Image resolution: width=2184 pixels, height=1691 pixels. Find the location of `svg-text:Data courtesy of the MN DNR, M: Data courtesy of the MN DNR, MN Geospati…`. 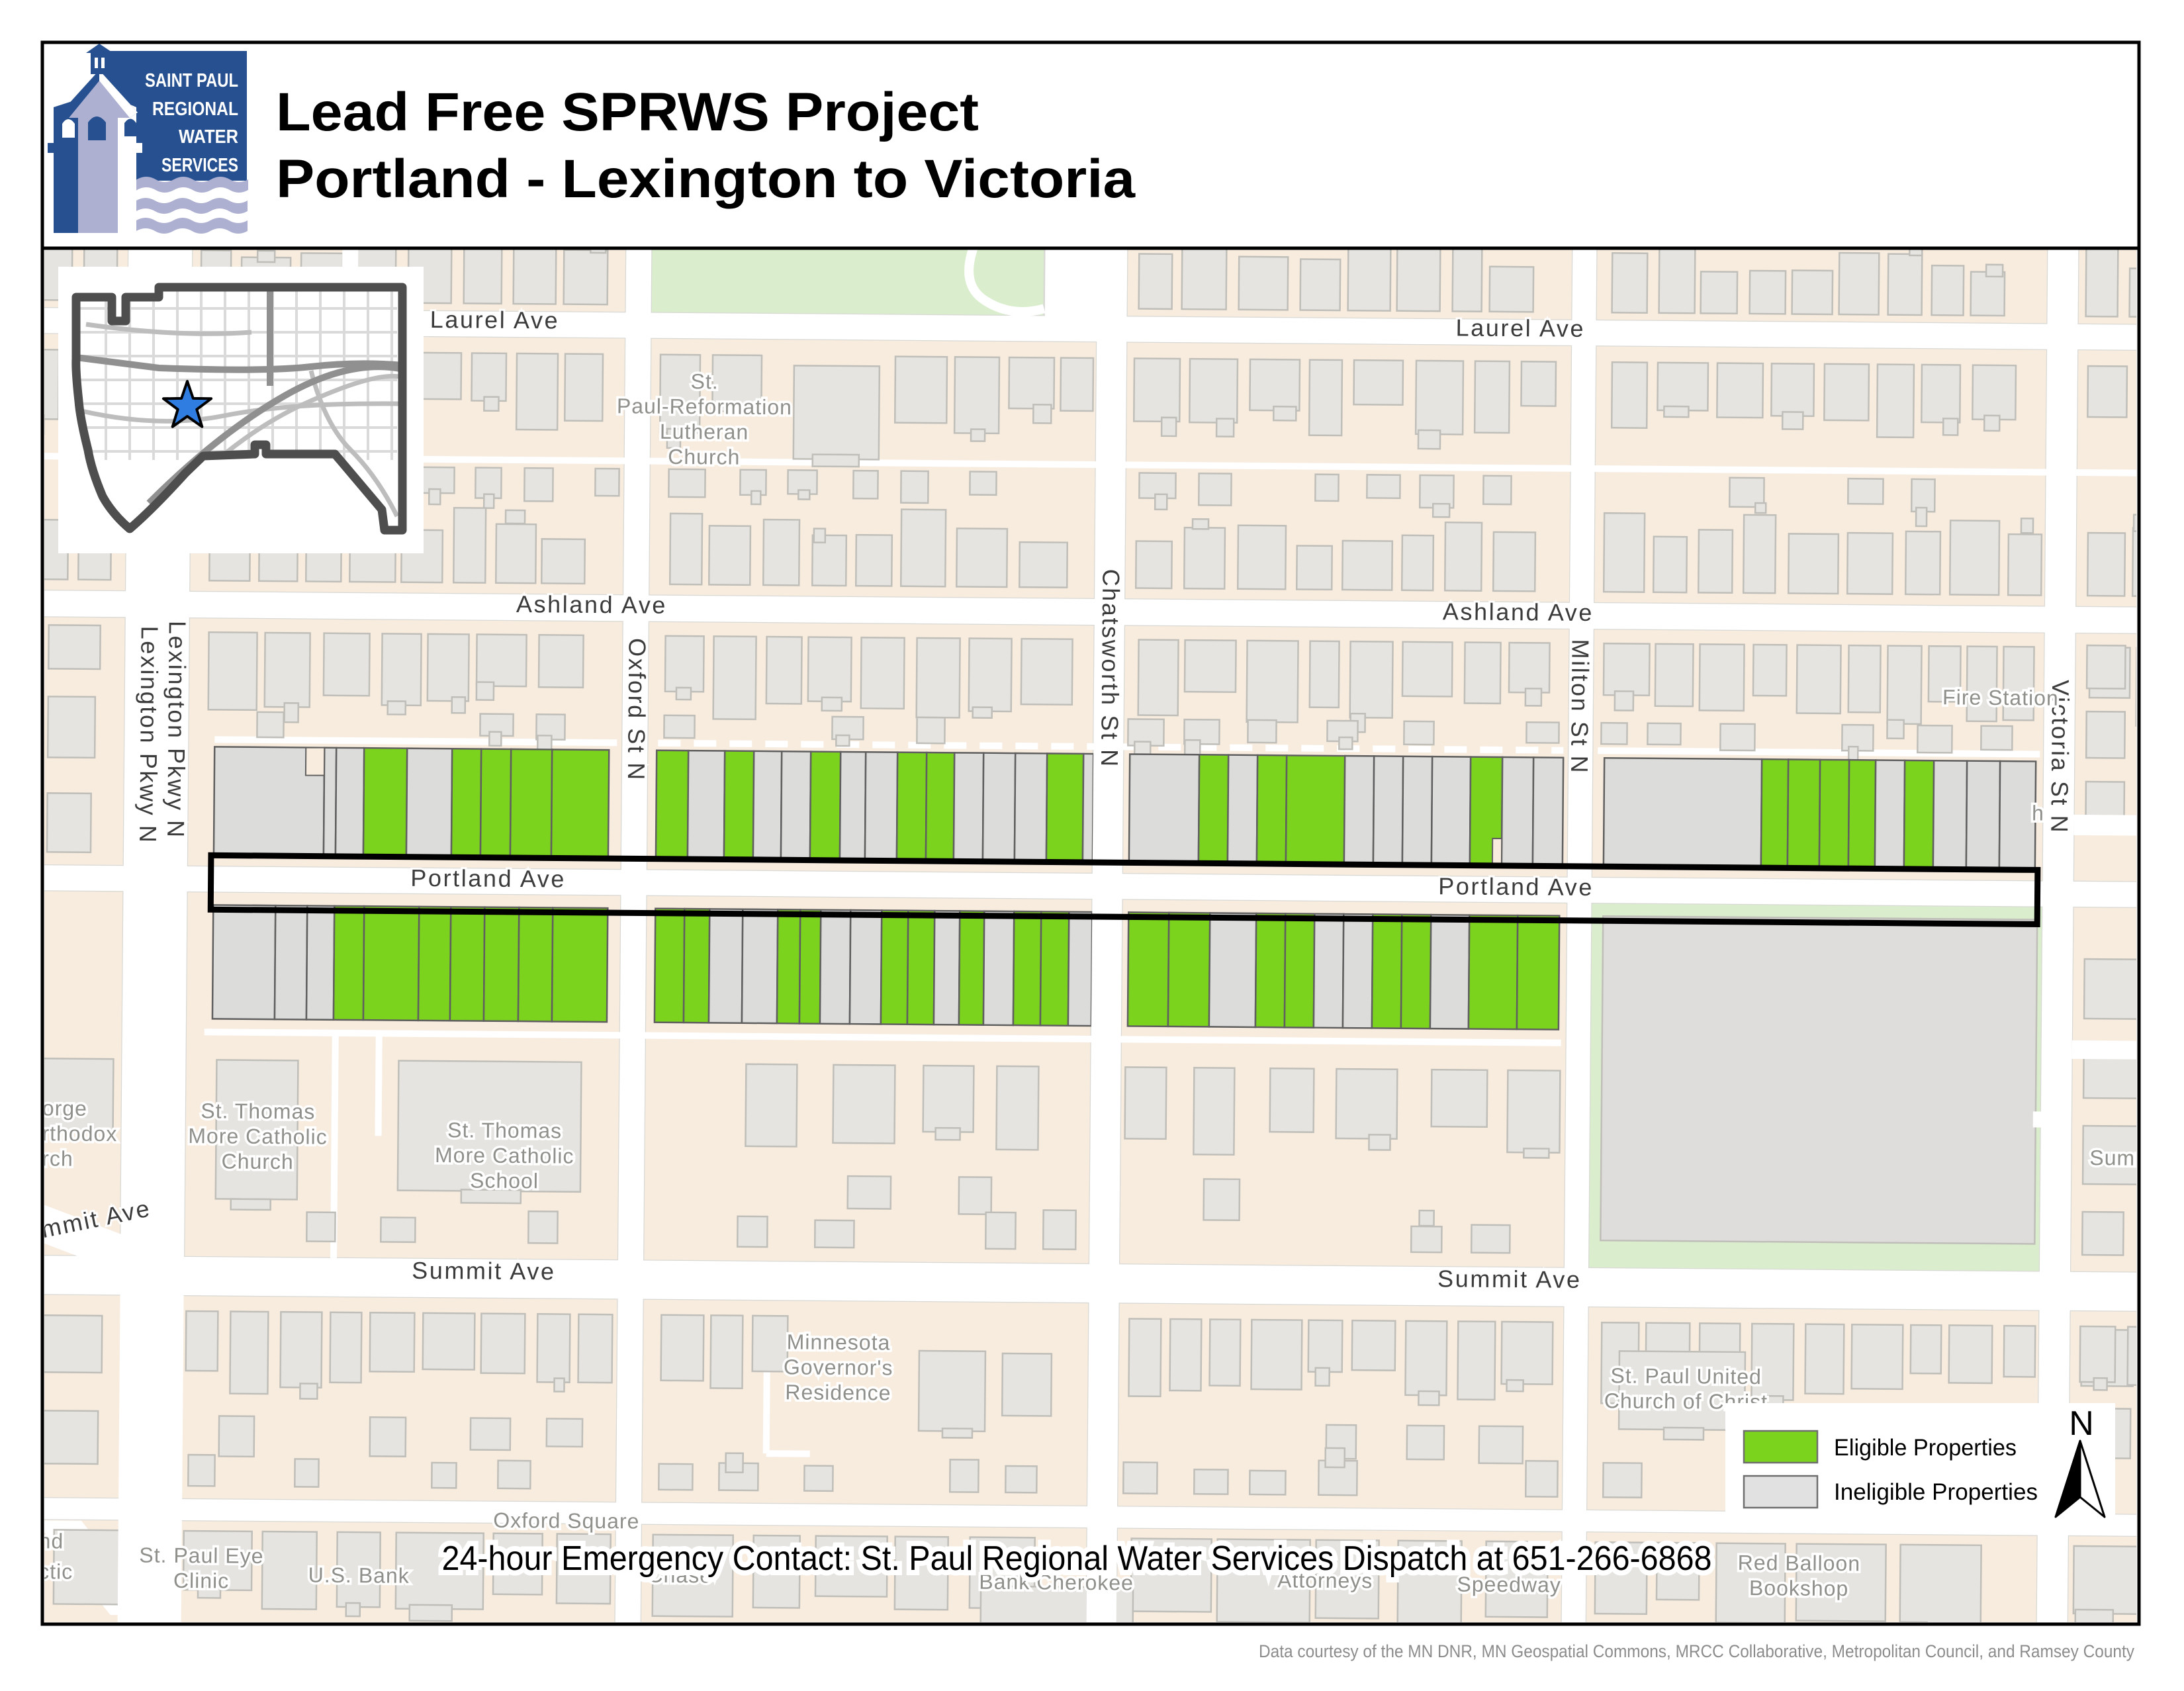

svg-text:Data courtesy of the MN DNR, M: Data courtesy of the MN DNR, MN Geospati… is located at coordinates (1696, 1651).